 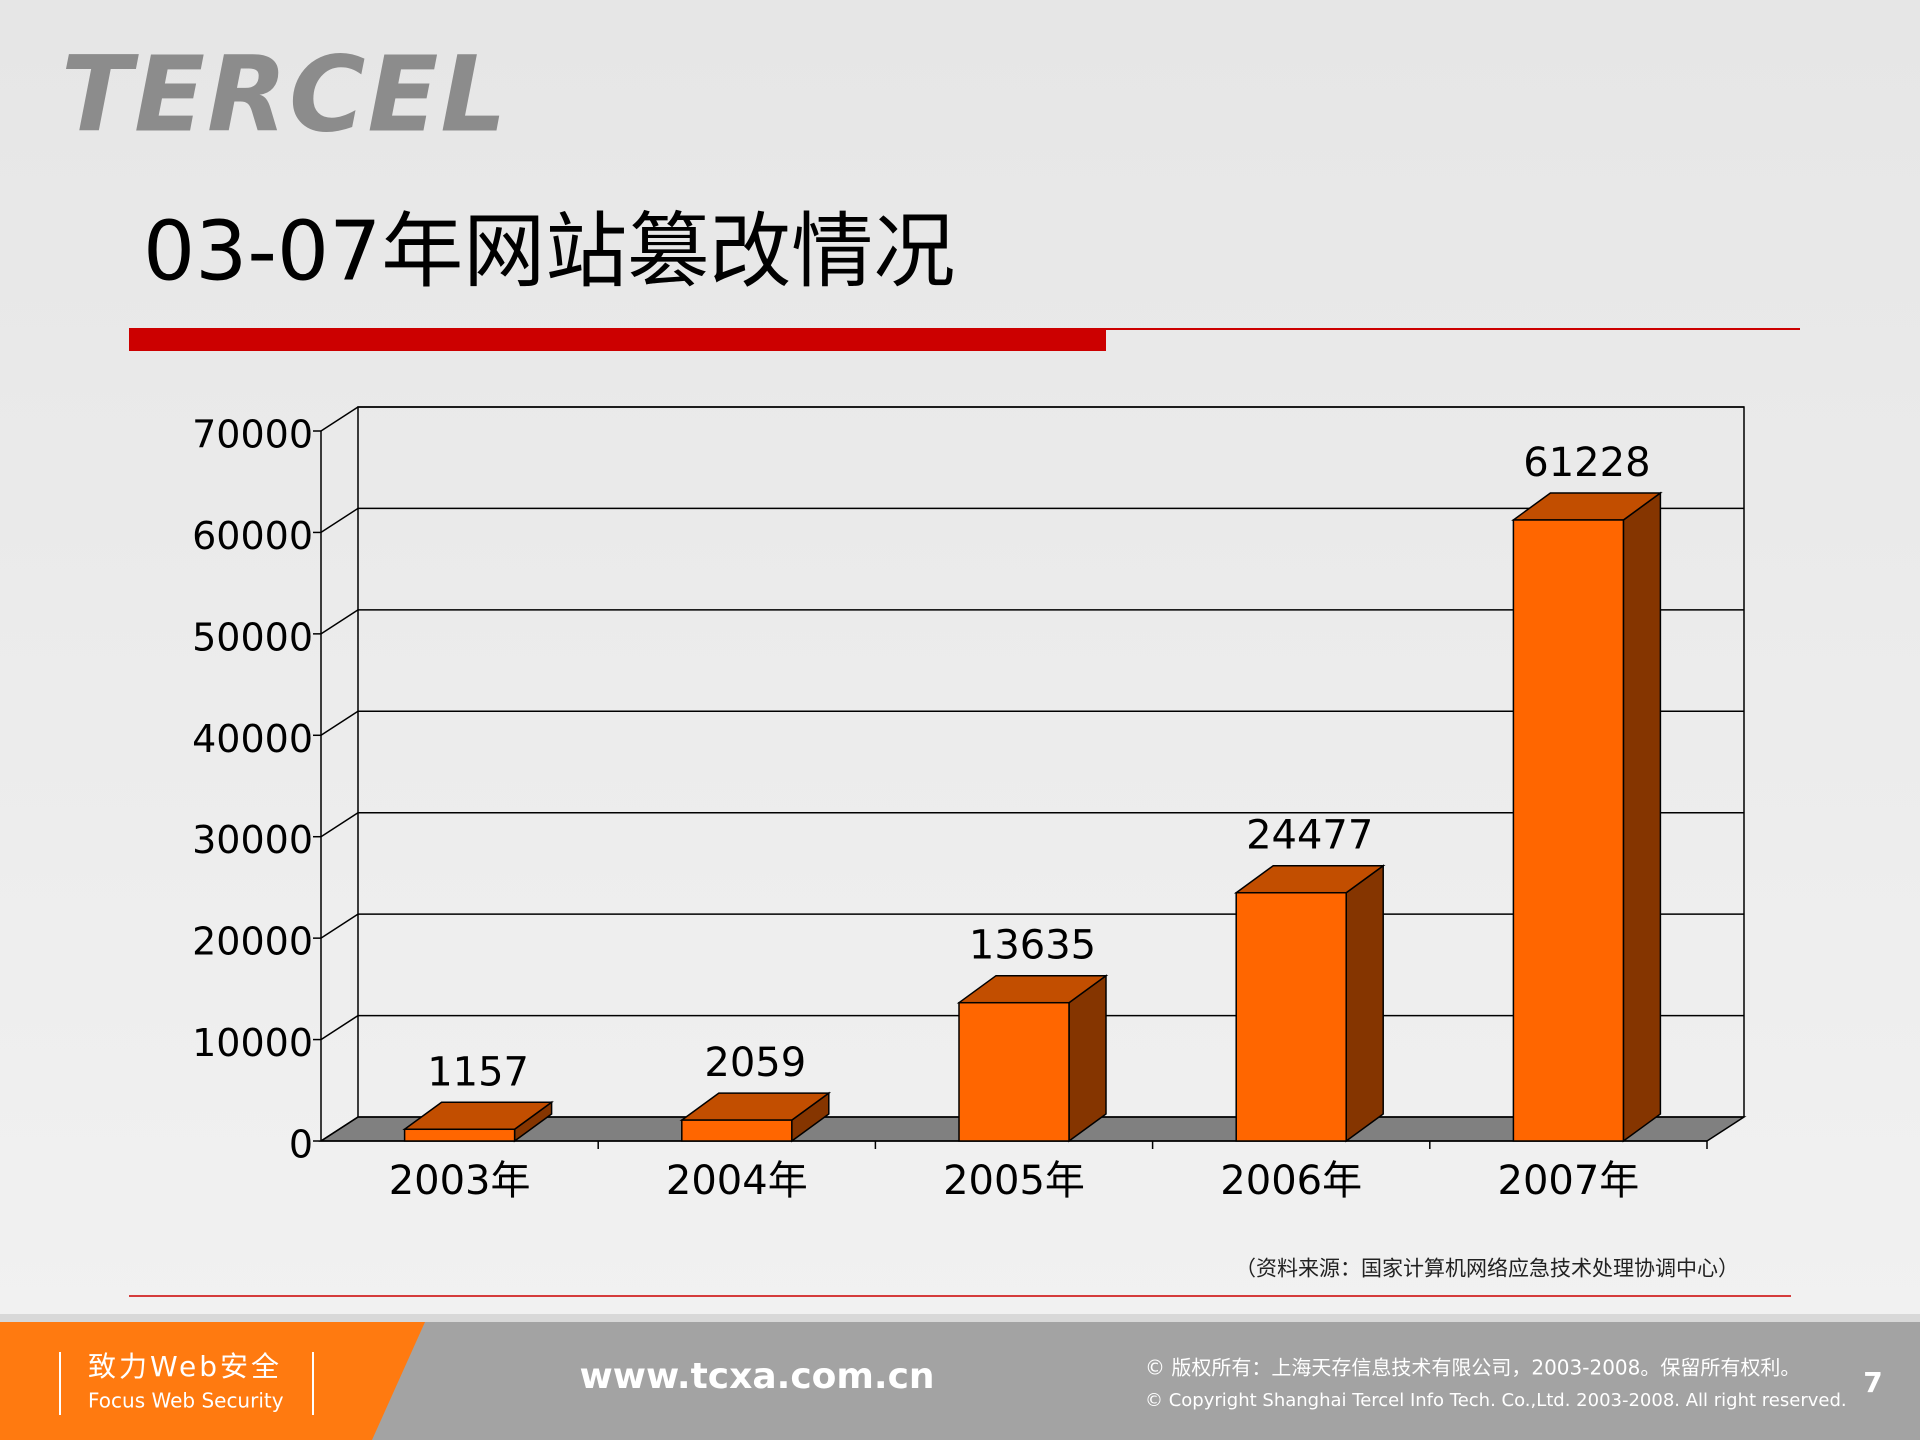 I want to click on x-tick-label: 2006年, so click(x=1291, y=1181).